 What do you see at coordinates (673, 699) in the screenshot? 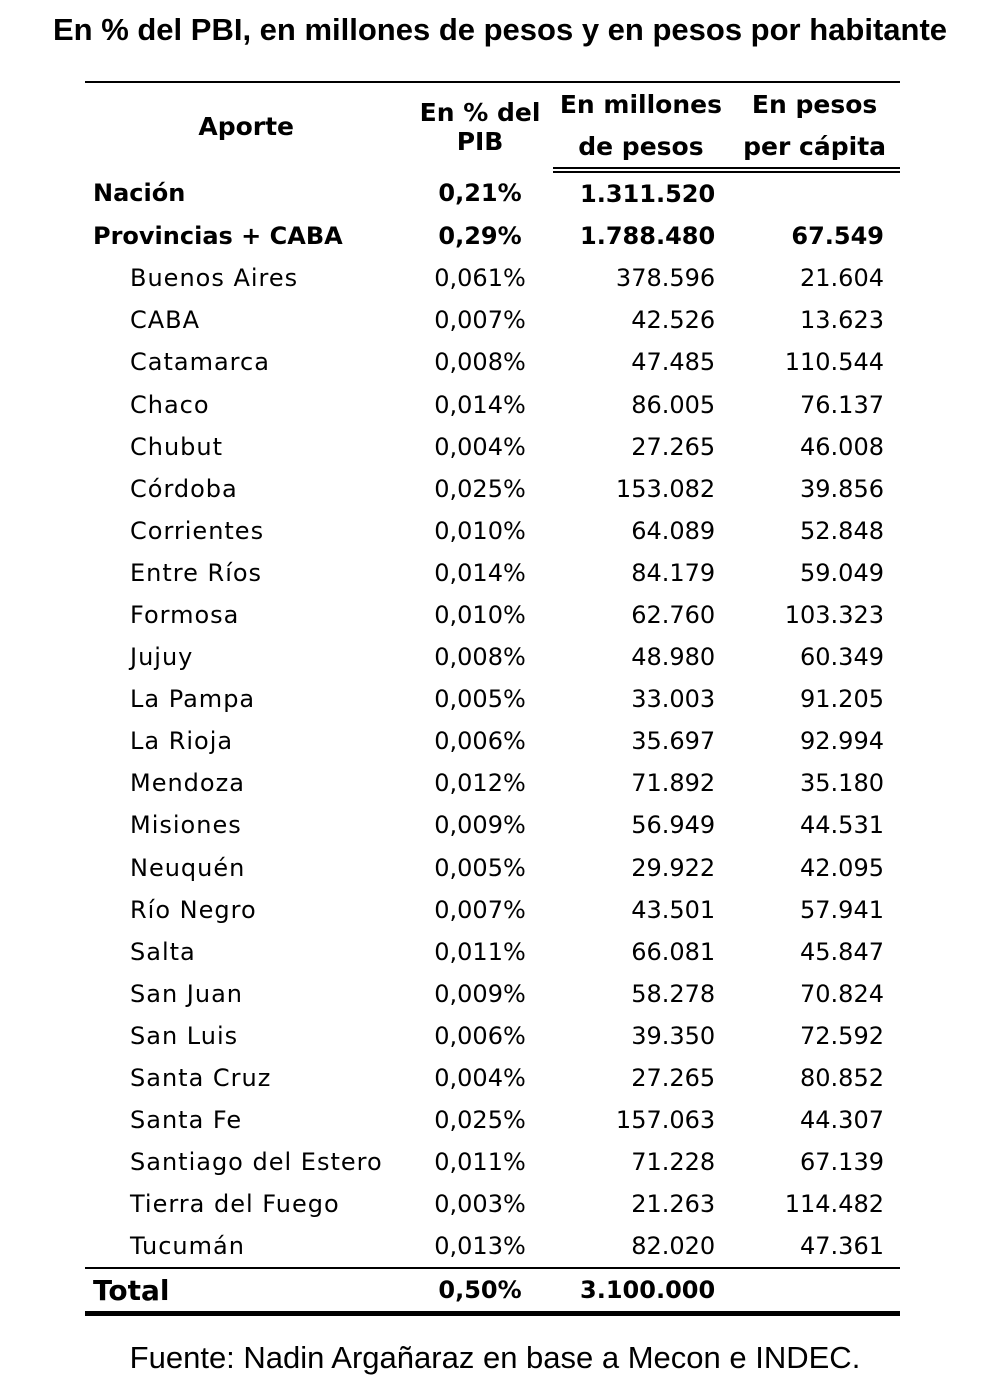
I see `row-millones: 33.003` at bounding box center [673, 699].